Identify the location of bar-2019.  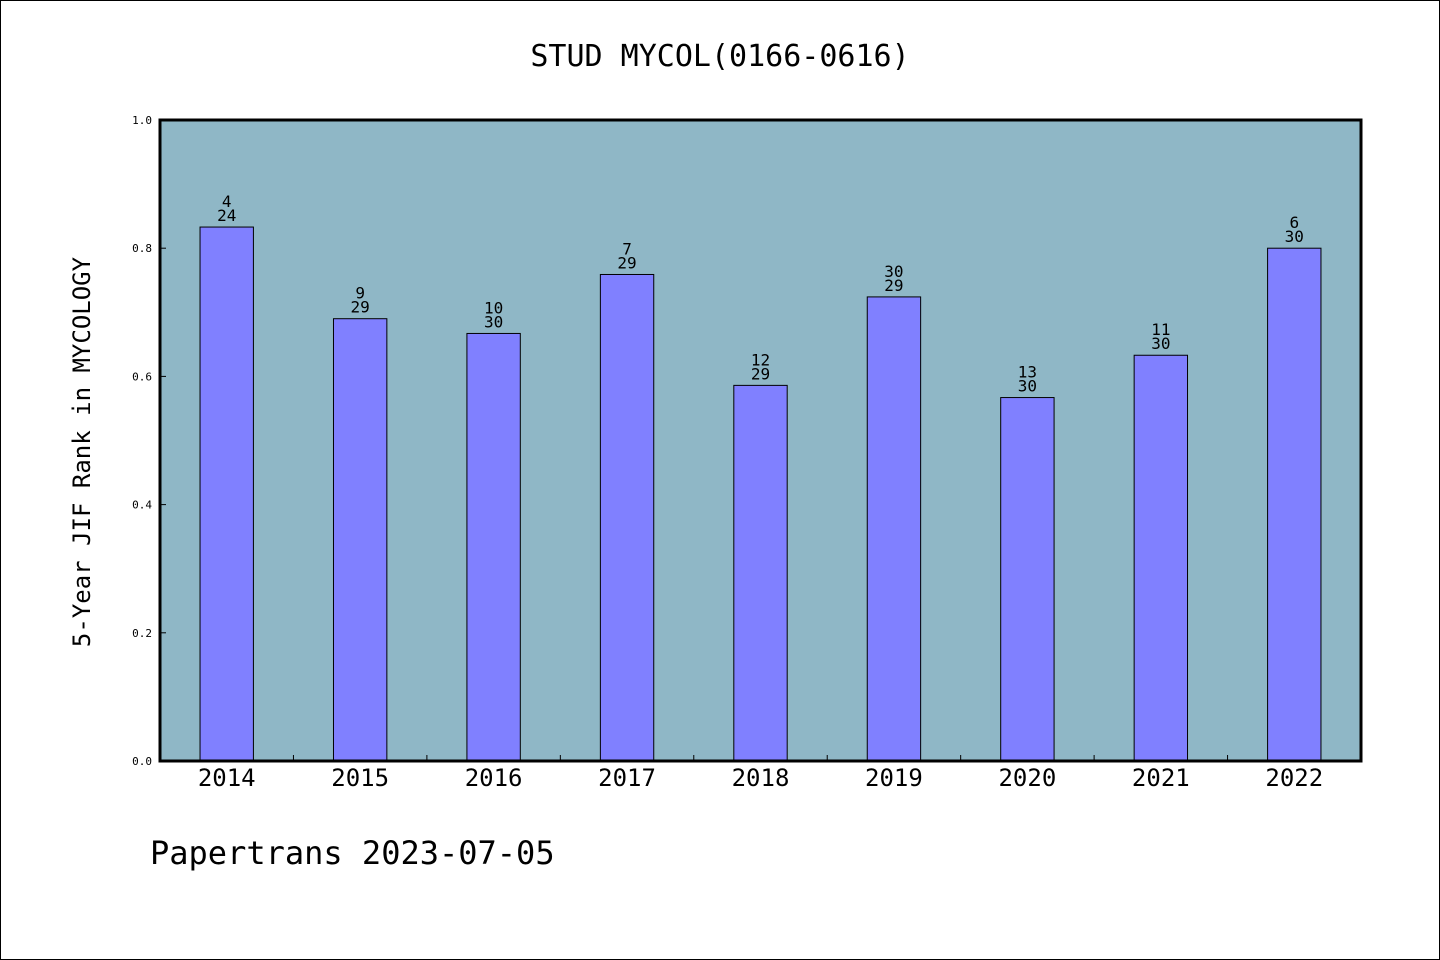
(894, 529).